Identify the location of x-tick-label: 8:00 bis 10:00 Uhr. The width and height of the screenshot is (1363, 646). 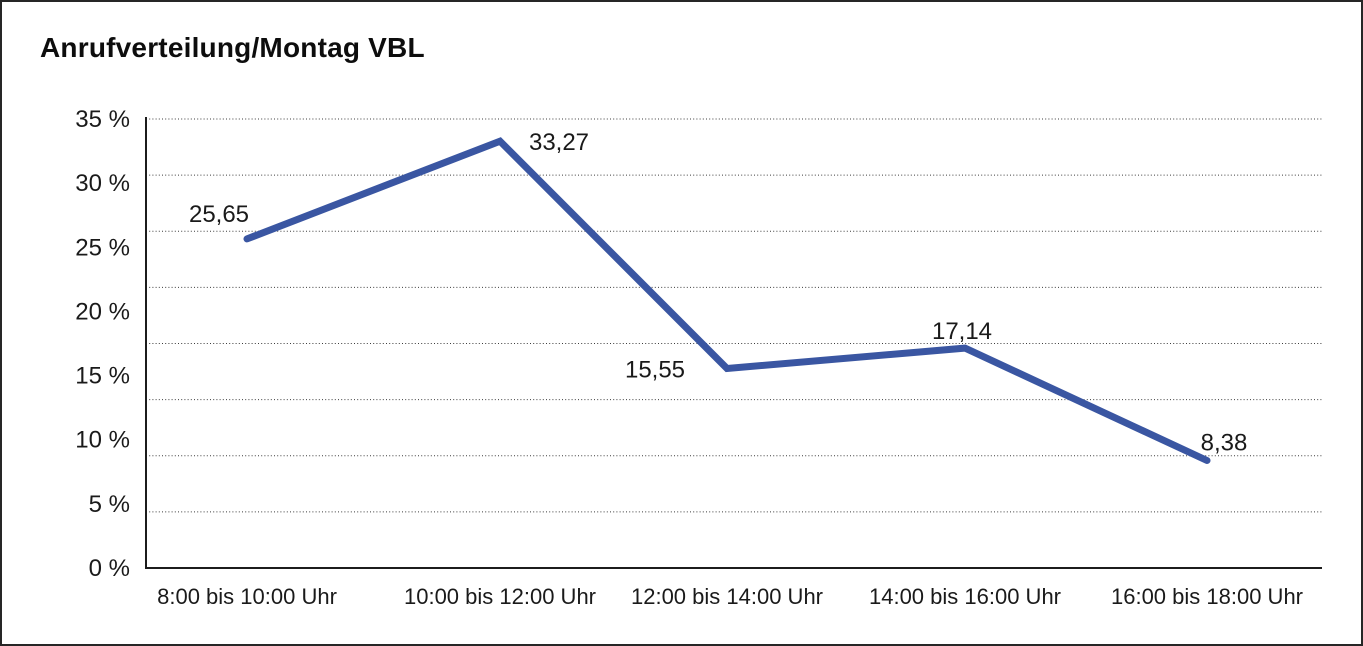
(247, 596).